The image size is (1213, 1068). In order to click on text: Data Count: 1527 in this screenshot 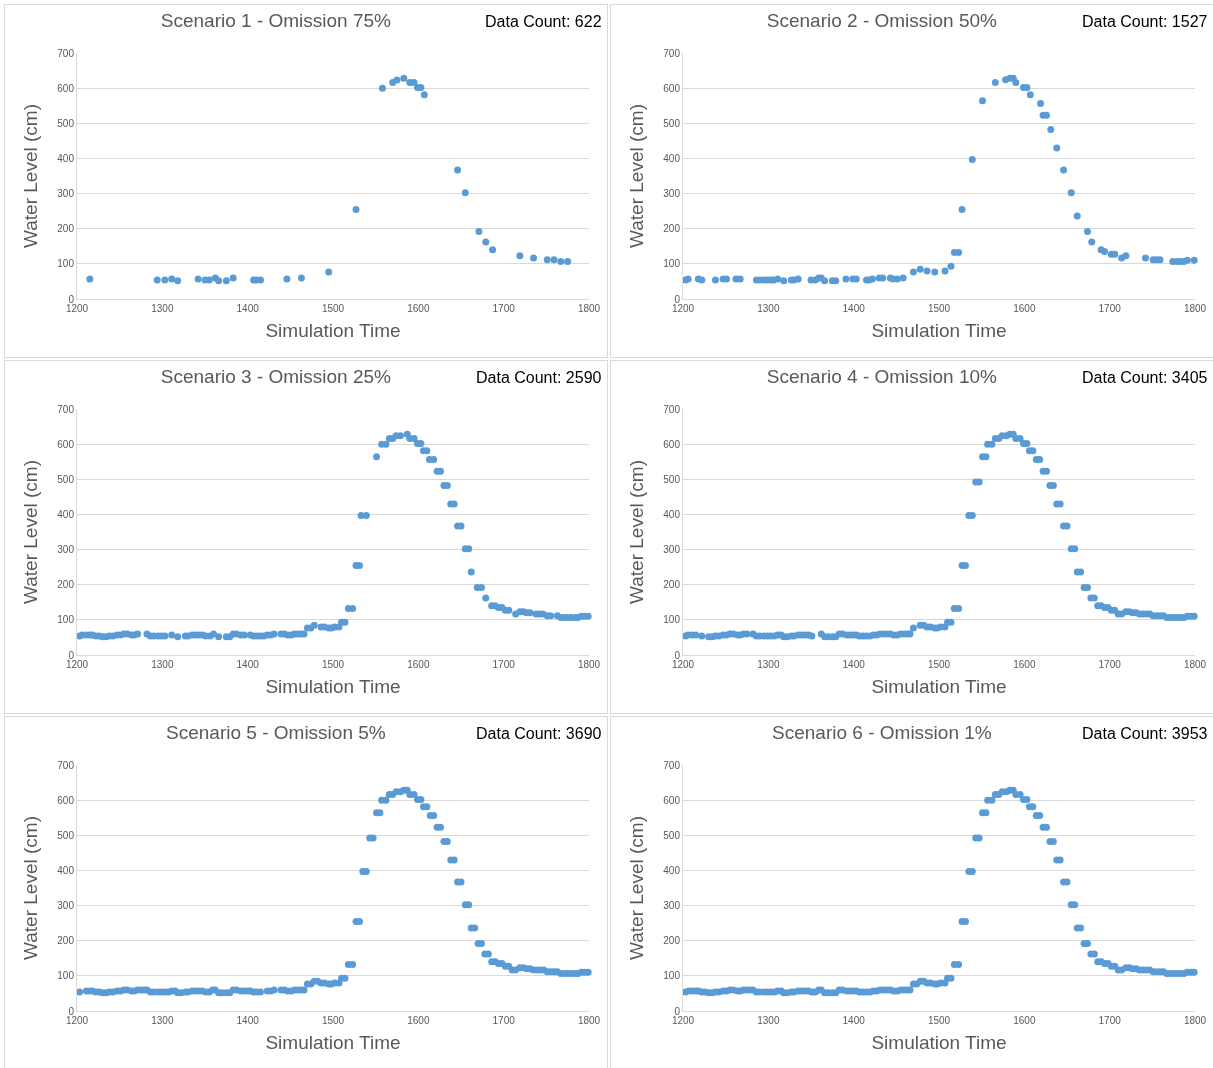, I will do `click(1145, 21)`.